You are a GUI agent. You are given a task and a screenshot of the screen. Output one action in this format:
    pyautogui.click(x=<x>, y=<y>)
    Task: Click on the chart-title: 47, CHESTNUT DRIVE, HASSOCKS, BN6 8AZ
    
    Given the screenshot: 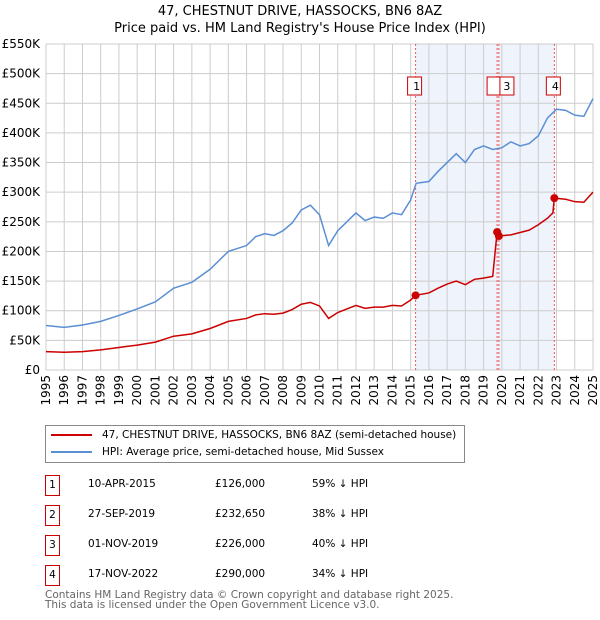 What is the action you would take?
    pyautogui.click(x=300, y=11)
    